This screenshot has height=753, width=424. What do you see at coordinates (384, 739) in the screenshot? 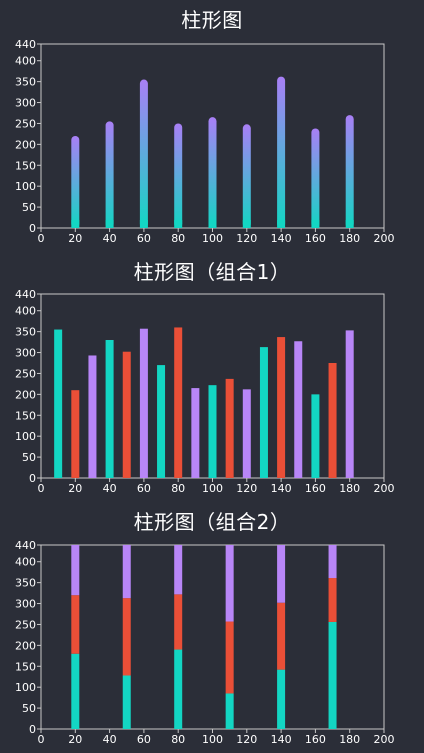
I see `x-tick-label: 200` at bounding box center [384, 739].